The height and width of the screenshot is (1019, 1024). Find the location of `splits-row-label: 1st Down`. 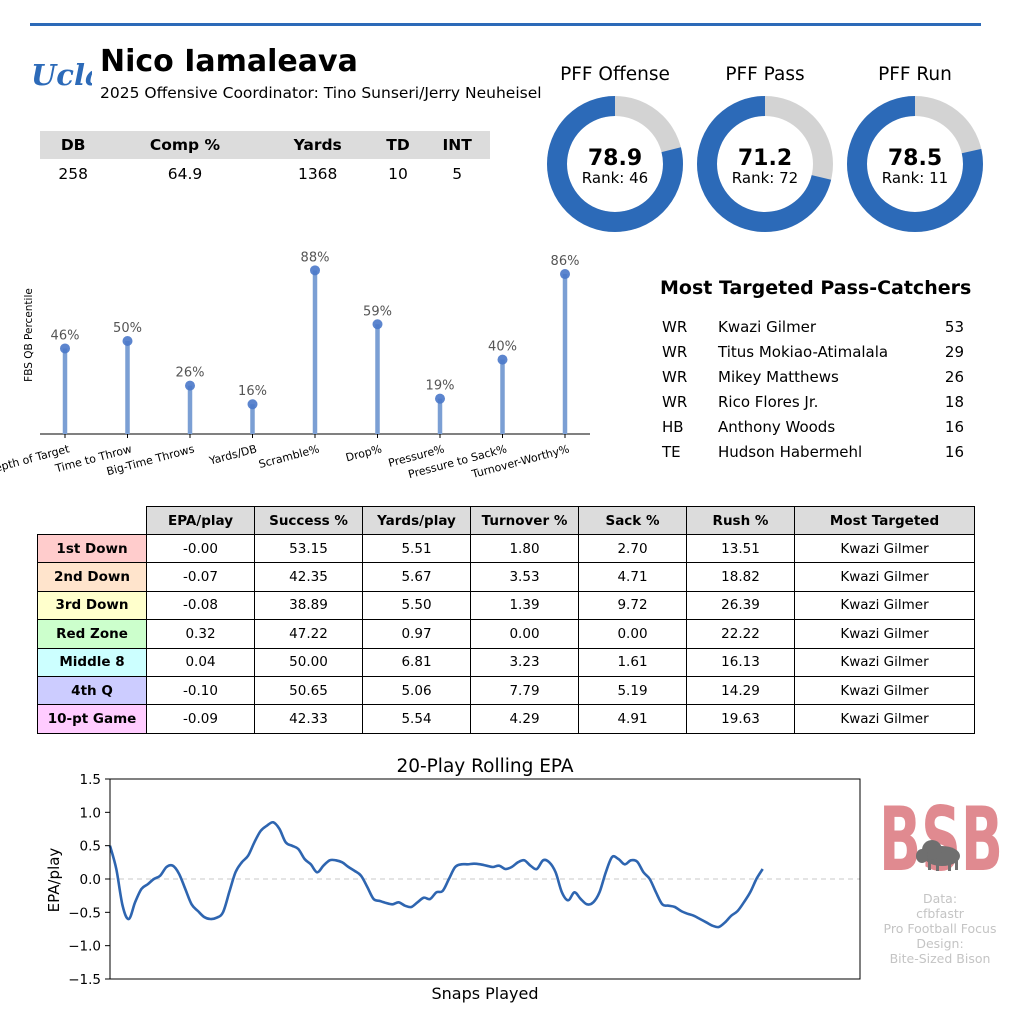

splits-row-label: 1st Down is located at coordinates (92, 548).